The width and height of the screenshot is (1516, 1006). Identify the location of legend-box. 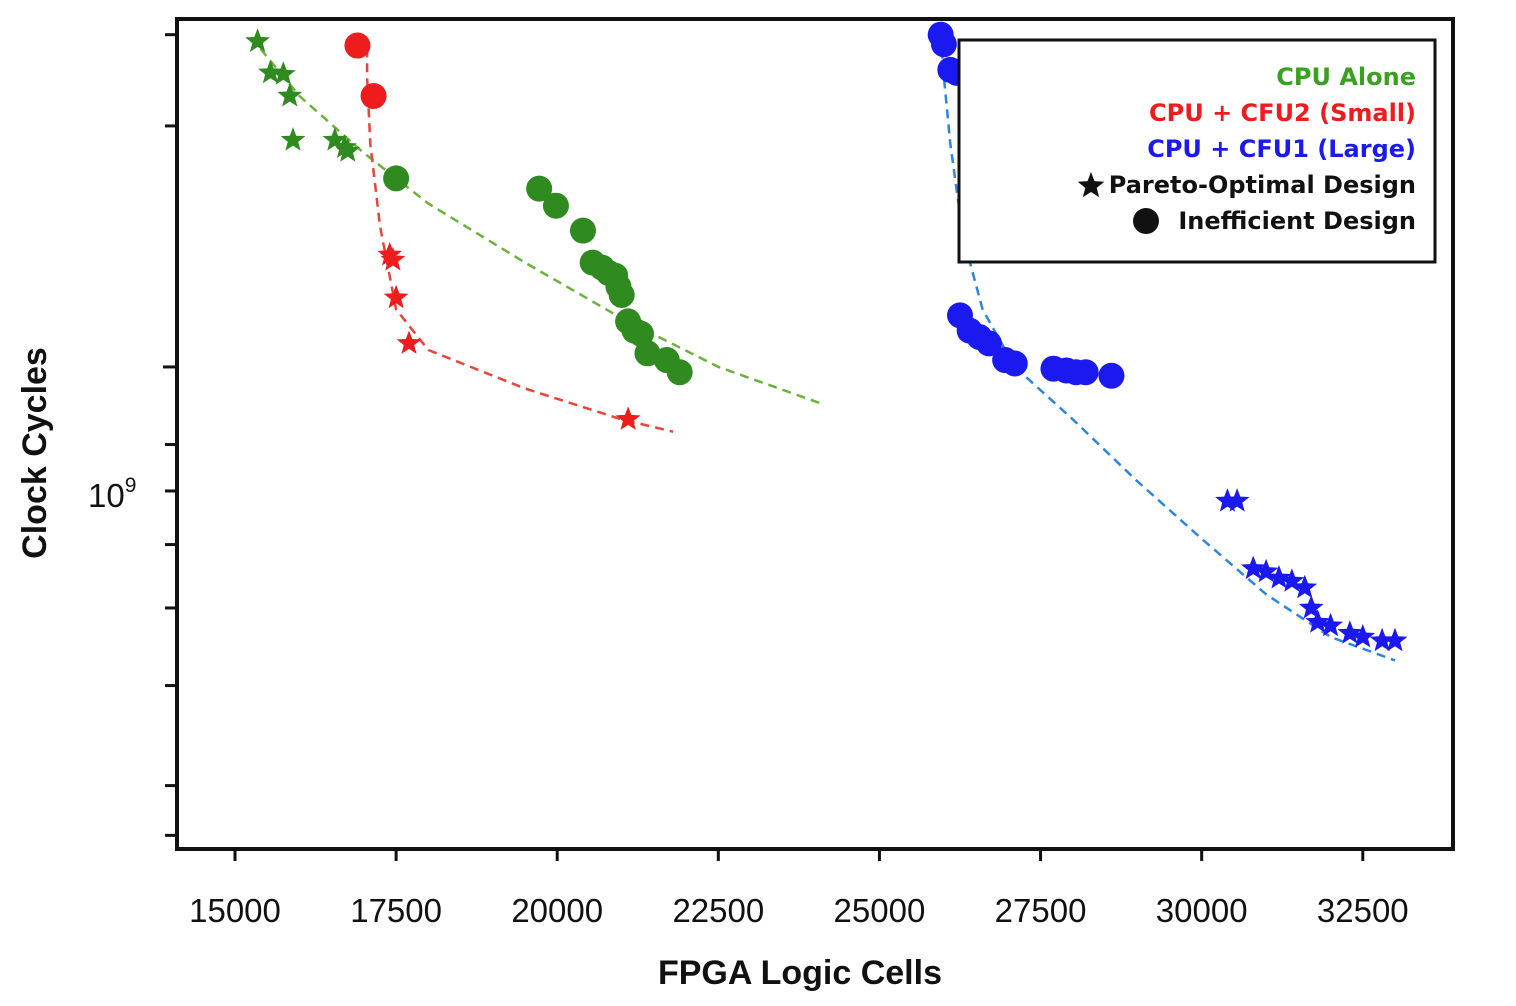
(1197, 151).